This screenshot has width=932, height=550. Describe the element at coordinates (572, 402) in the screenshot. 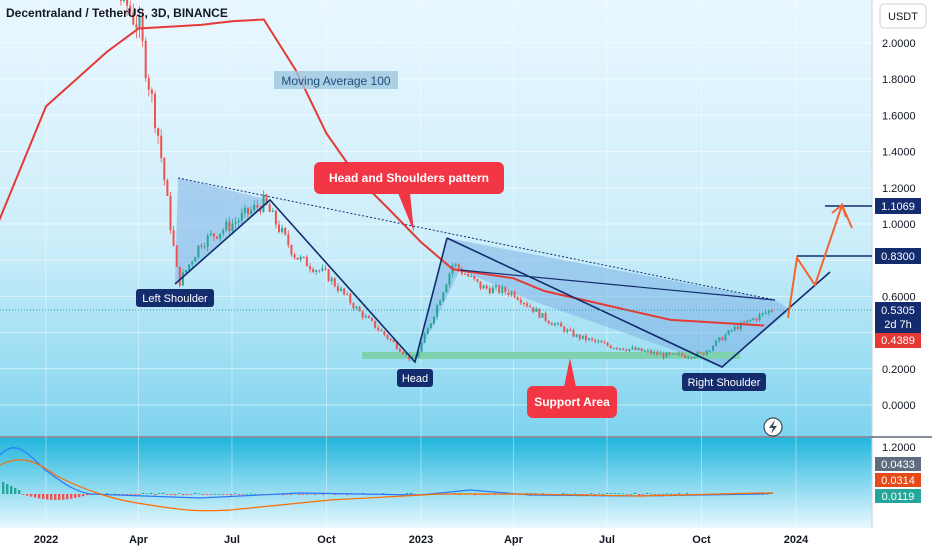

I see `support-callout-box` at that location.